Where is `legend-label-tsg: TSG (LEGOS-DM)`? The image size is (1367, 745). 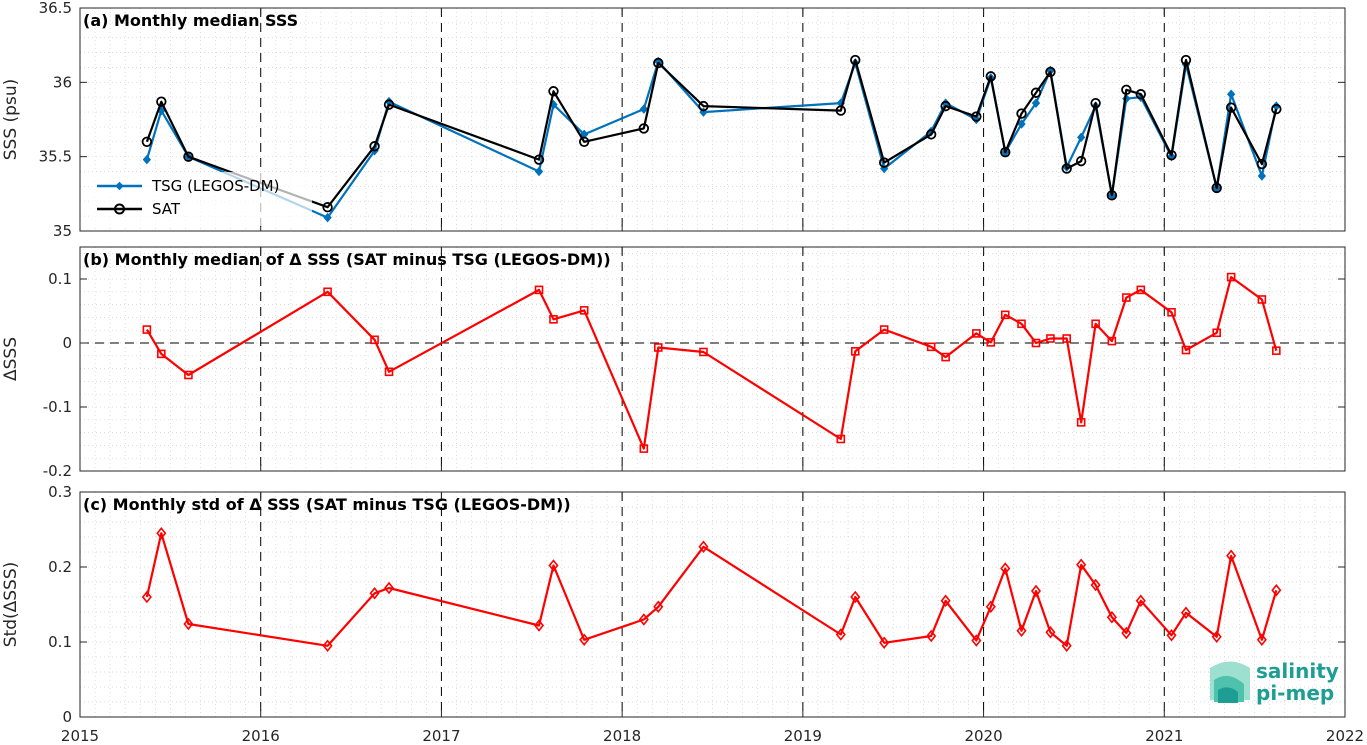 legend-label-tsg: TSG (LEGOS-DM) is located at coordinates (215, 186).